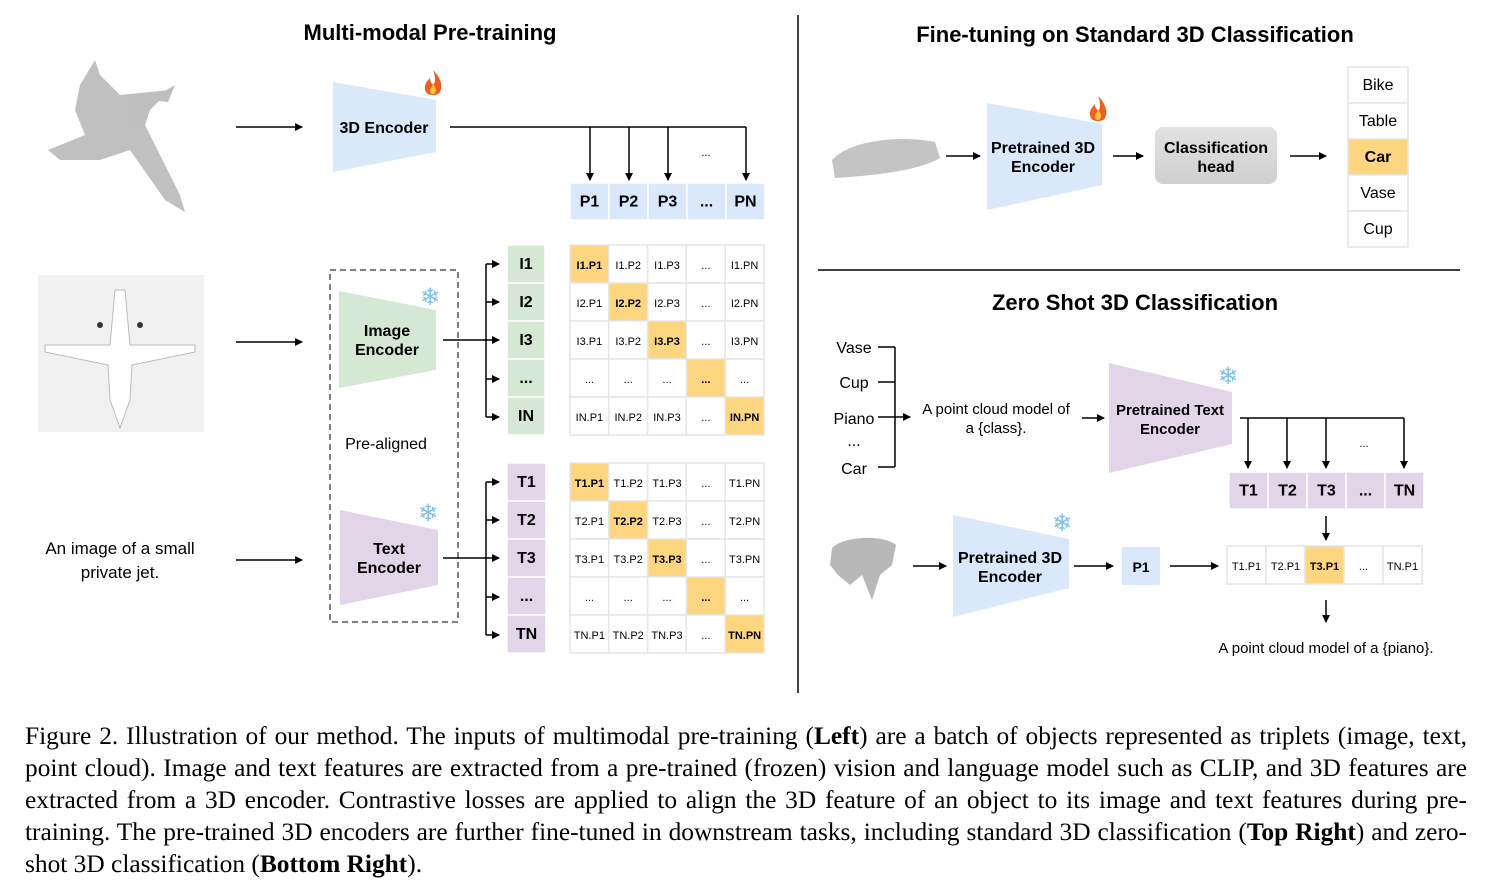 The image size is (1490, 888). I want to click on prompt-template-line-2: a {class}., so click(996, 428).